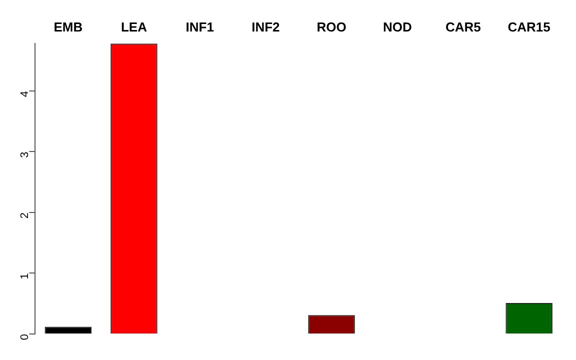 The height and width of the screenshot is (360, 576). What do you see at coordinates (25, 276) in the screenshot?
I see `y-tick-label: 1` at bounding box center [25, 276].